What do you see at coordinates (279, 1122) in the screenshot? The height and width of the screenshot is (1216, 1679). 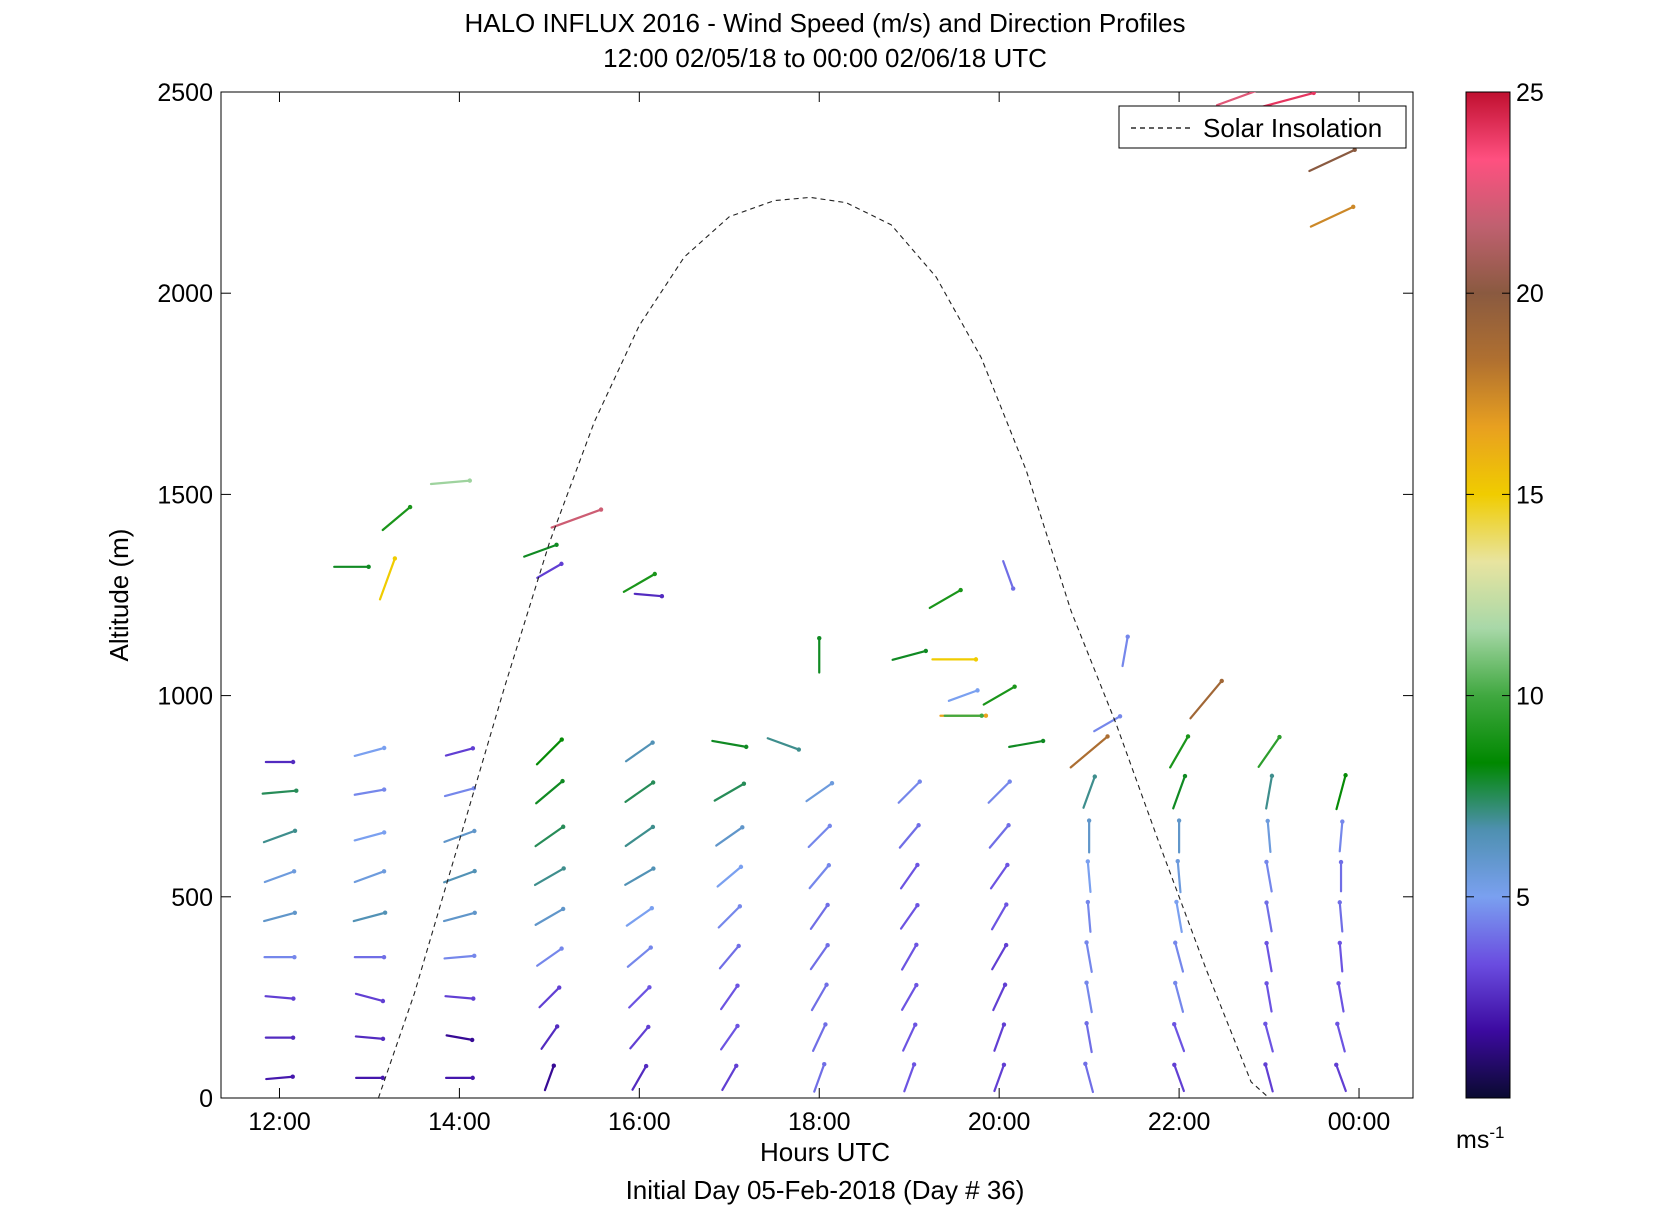 I see `x-tick-label: 12:00` at bounding box center [279, 1122].